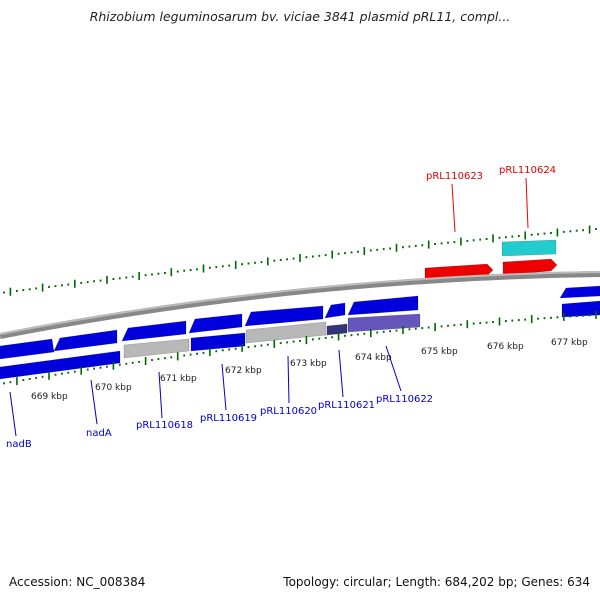 This screenshot has height=600, width=600. I want to click on tick-label: 669 kbp, so click(49, 397).